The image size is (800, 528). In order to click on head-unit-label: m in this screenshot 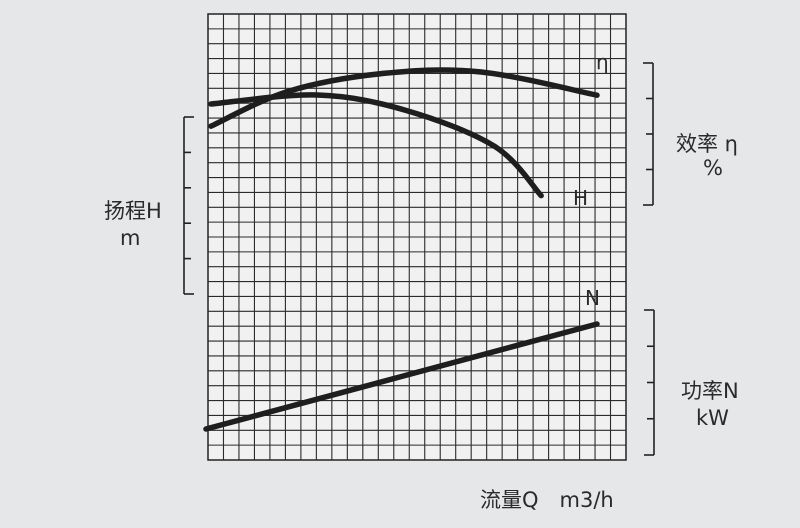, I will do `click(130, 238)`.